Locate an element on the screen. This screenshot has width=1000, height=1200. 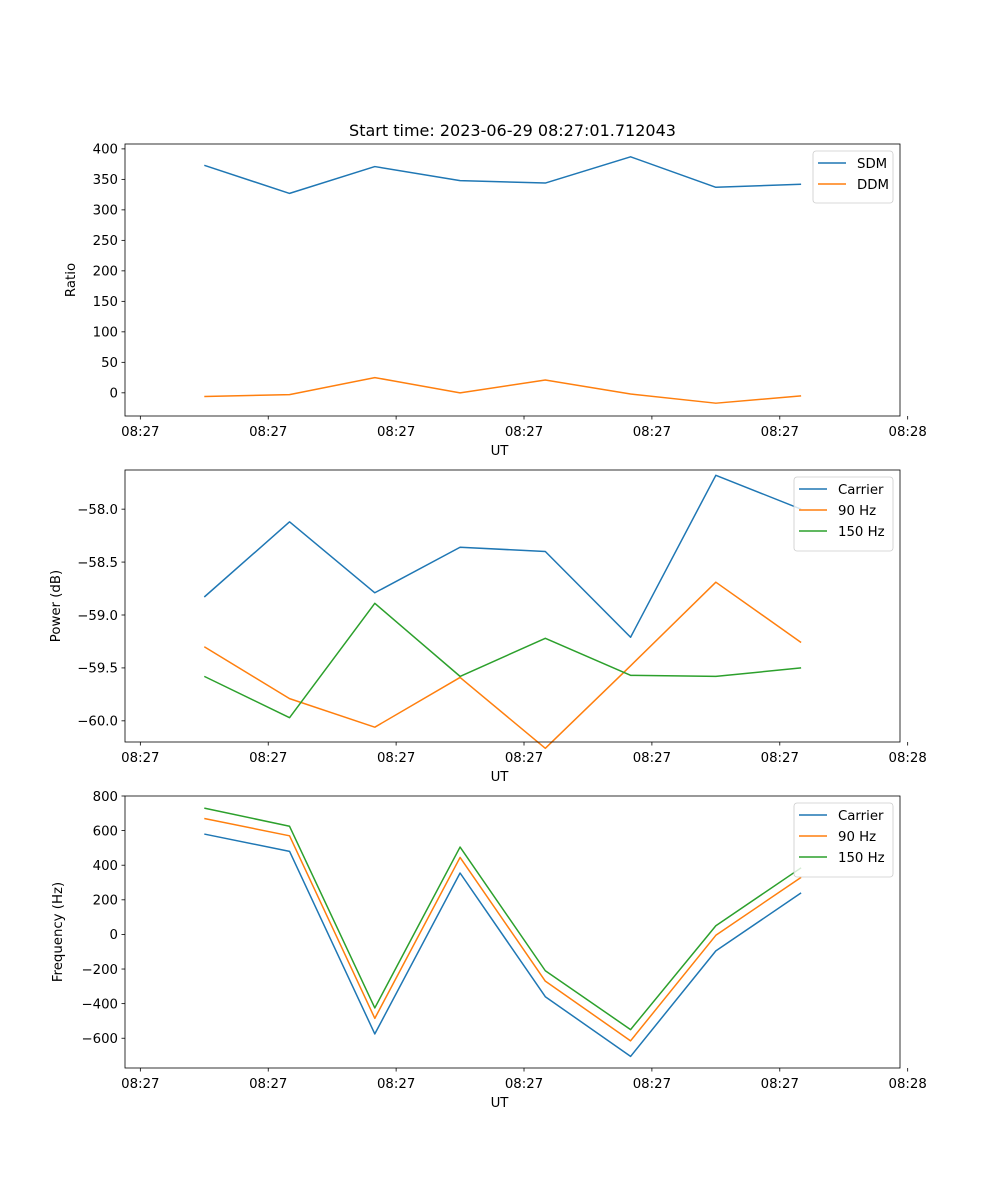
chart1-x-axis-label: UT is located at coordinates (500, 451).